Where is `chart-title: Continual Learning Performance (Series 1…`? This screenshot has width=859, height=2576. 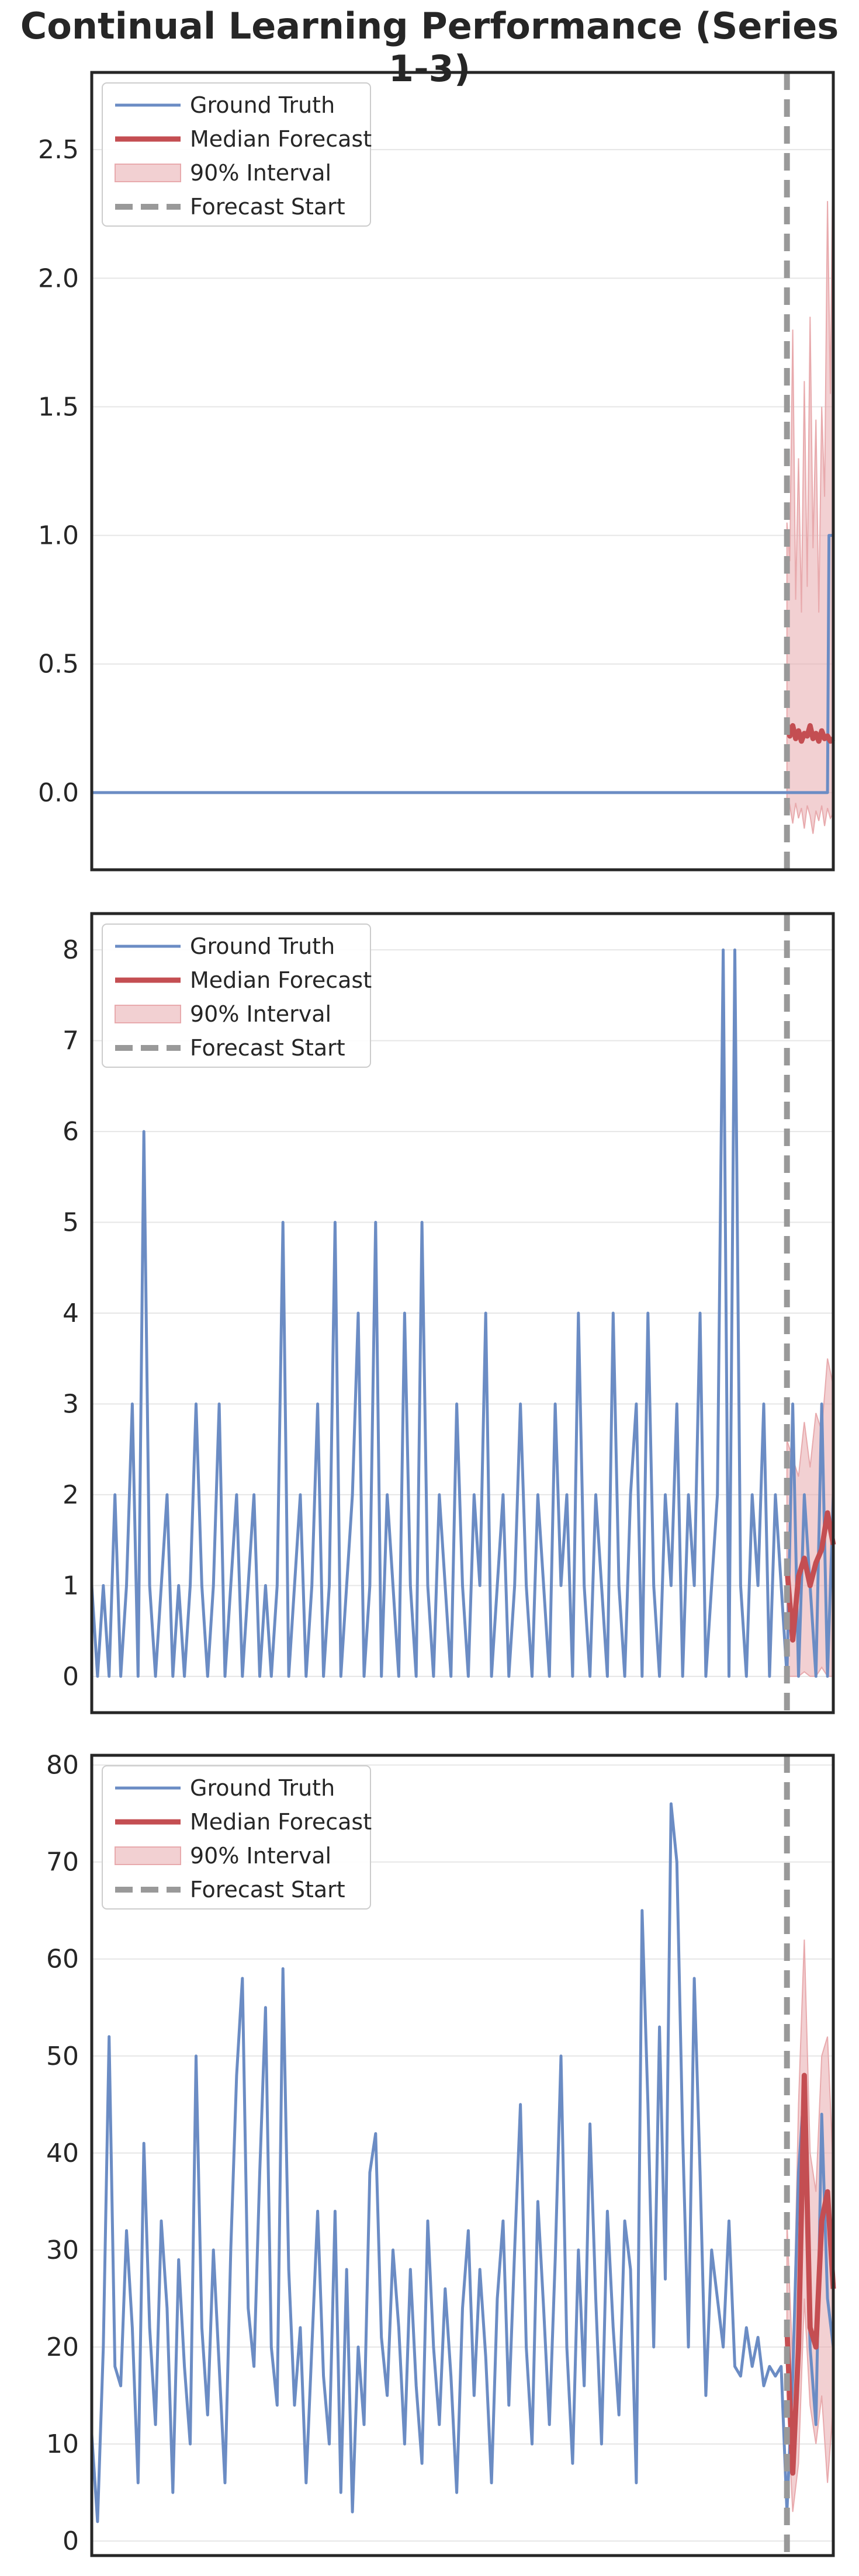
chart-title: Continual Learning Performance (Series 1… is located at coordinates (430, 47).